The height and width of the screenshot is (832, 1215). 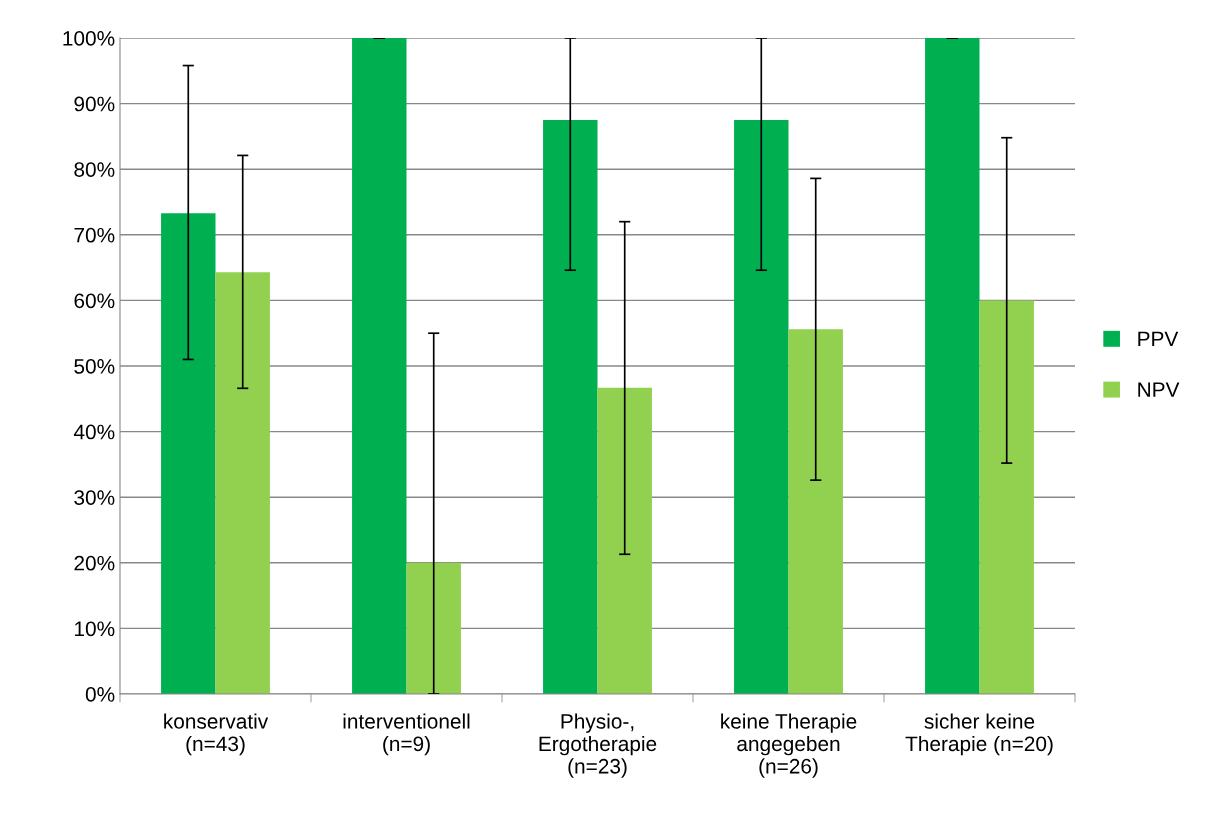 I want to click on legend-label: NPV, so click(x=1159, y=389).